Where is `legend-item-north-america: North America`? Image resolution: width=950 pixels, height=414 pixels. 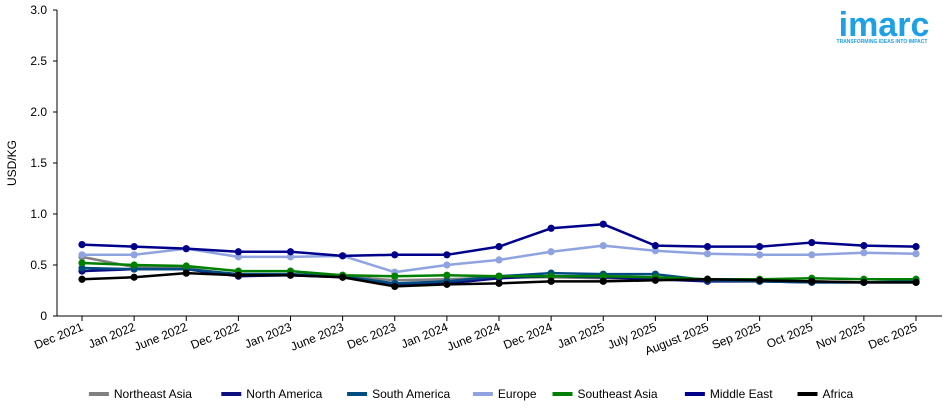
legend-item-north-america: North America is located at coordinates (272, 394).